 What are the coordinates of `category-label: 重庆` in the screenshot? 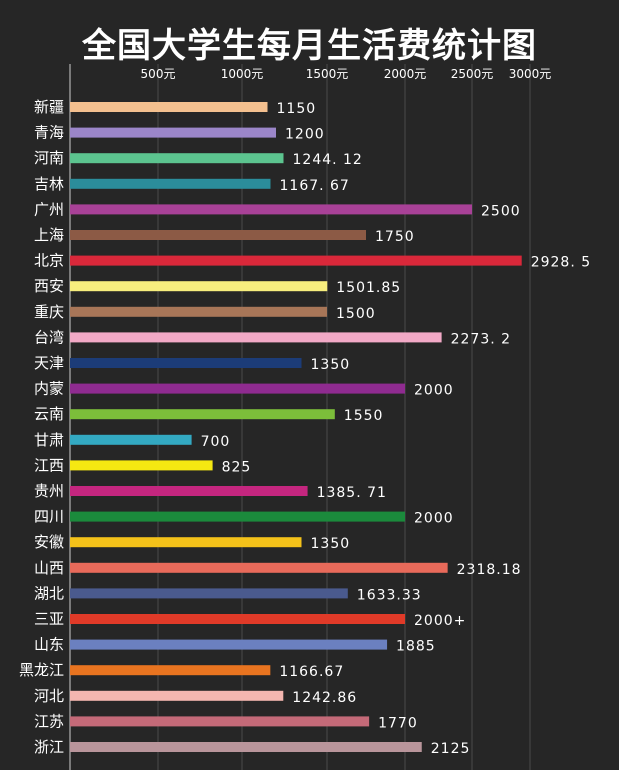 It's located at (49, 312).